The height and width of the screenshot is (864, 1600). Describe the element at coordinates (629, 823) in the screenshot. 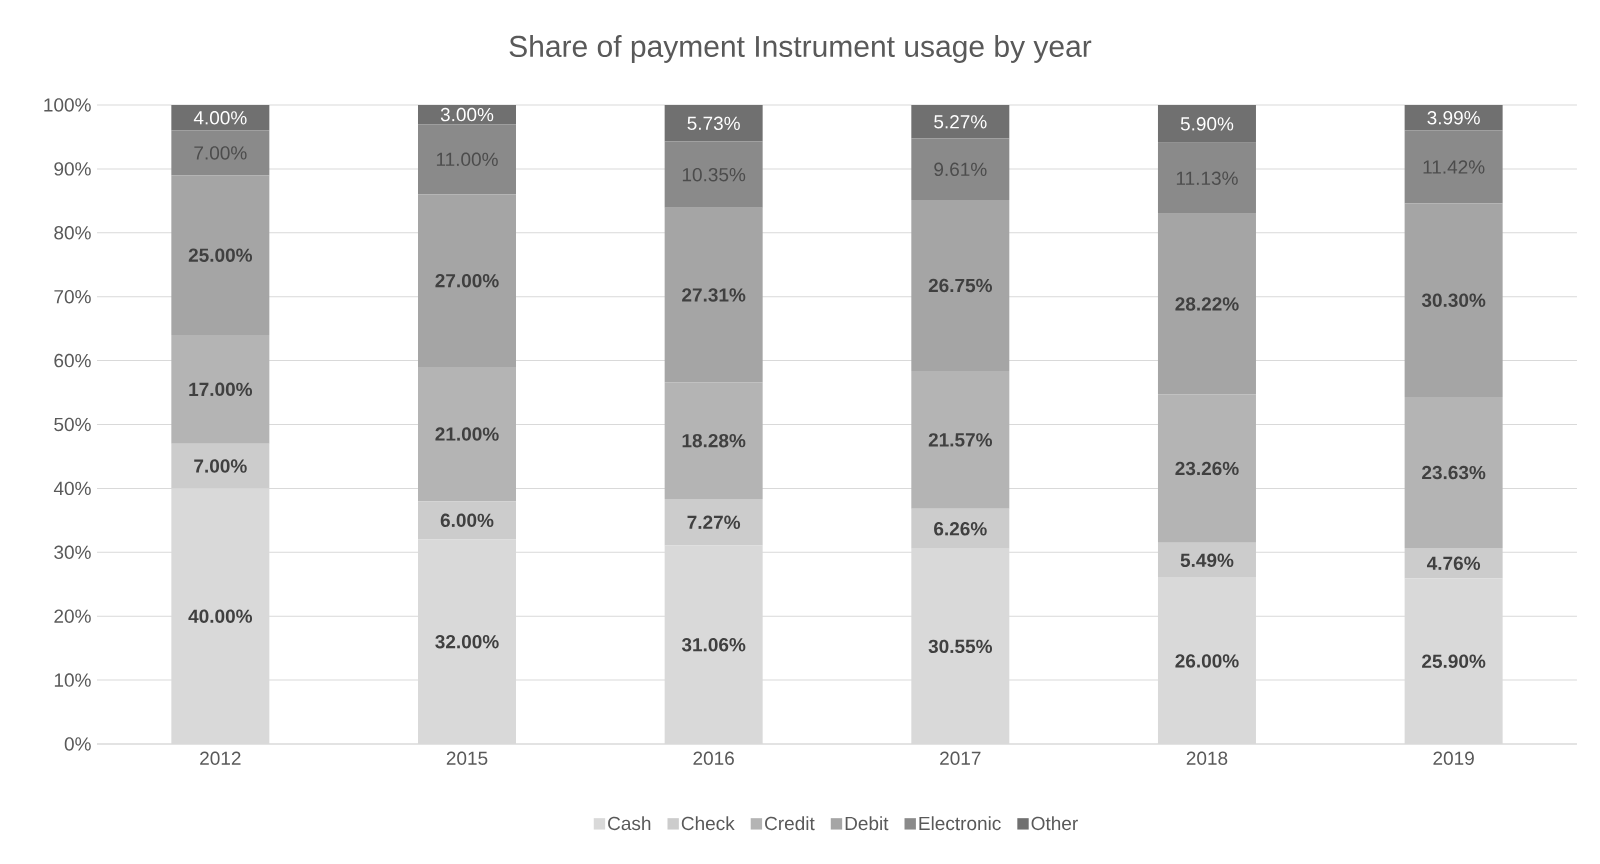

I see `legend-label: Cash` at that location.